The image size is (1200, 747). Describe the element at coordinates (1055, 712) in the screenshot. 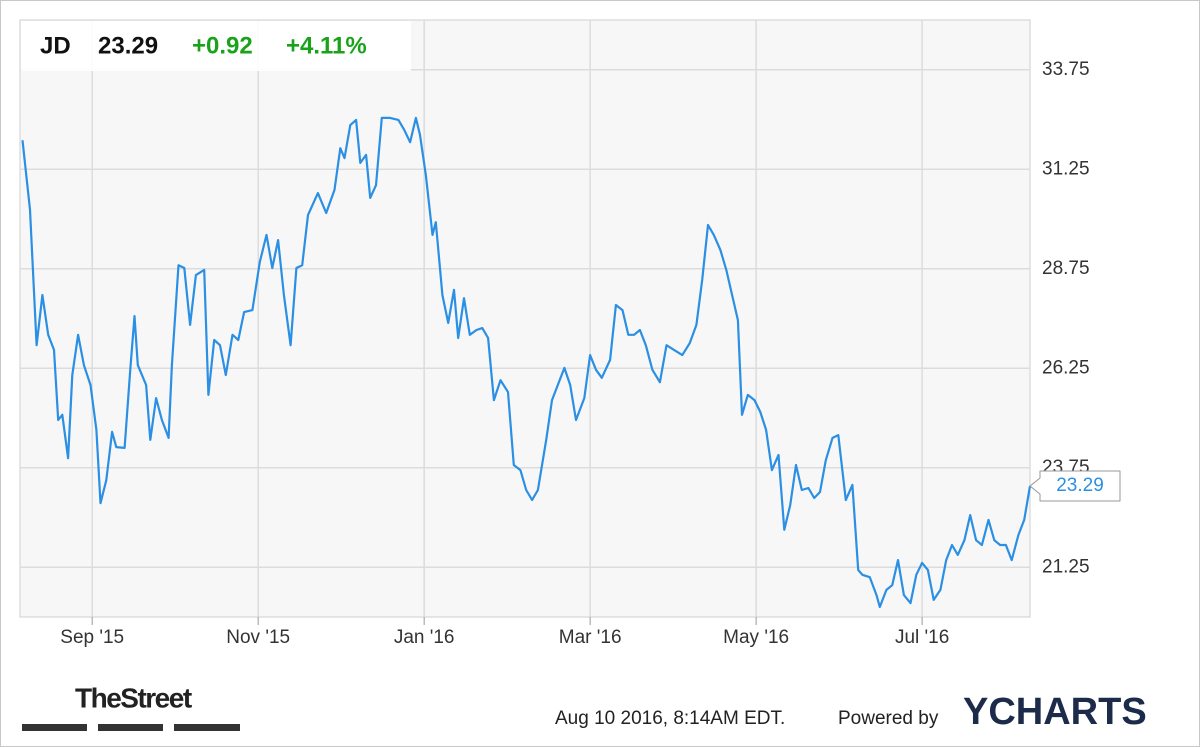

I see `brand: YCHARTS` at that location.